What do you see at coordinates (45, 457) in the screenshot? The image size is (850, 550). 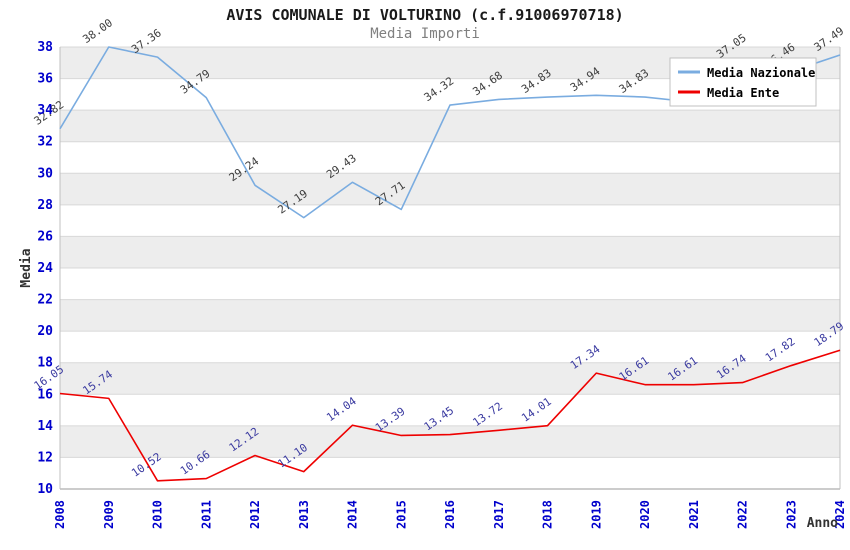 I see `y-tick-label: 12` at bounding box center [45, 457].